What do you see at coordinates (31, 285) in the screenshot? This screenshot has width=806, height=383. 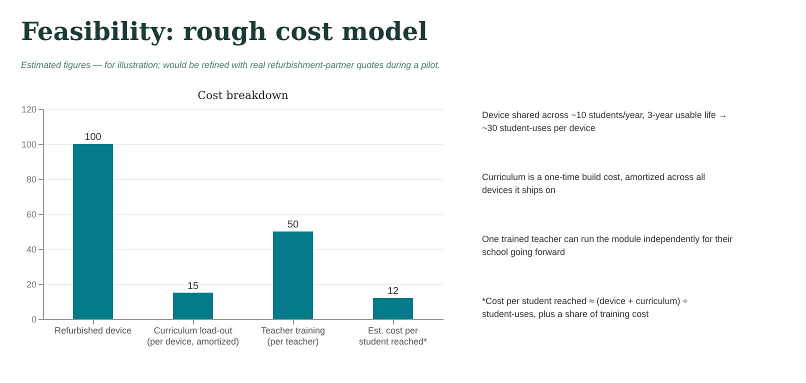 I see `y-tick-label: 20` at bounding box center [31, 285].